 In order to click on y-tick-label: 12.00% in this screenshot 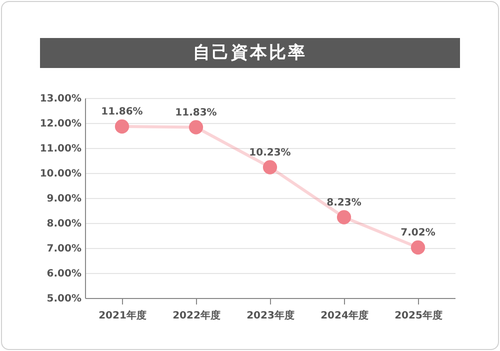, I will do `click(61, 124)`.